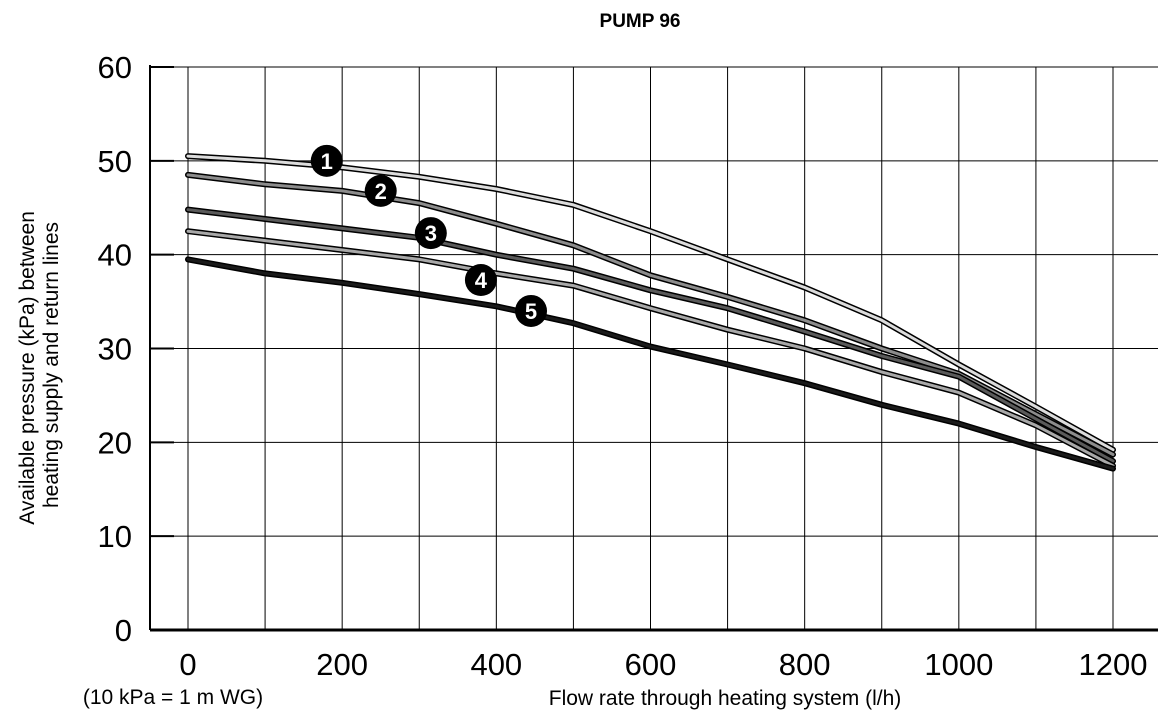  I want to click on series-4-marker-label: 4, so click(481, 280).